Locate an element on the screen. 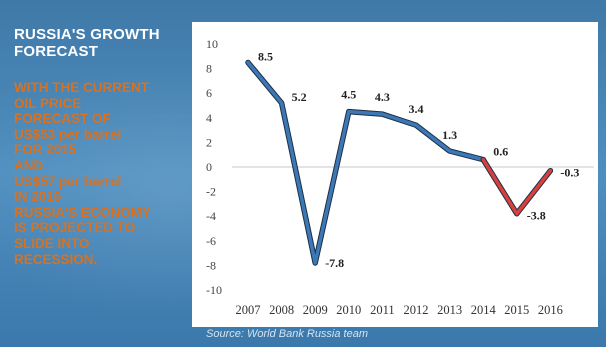  source-note: Source: World Bank Russia team is located at coordinates (287, 334).